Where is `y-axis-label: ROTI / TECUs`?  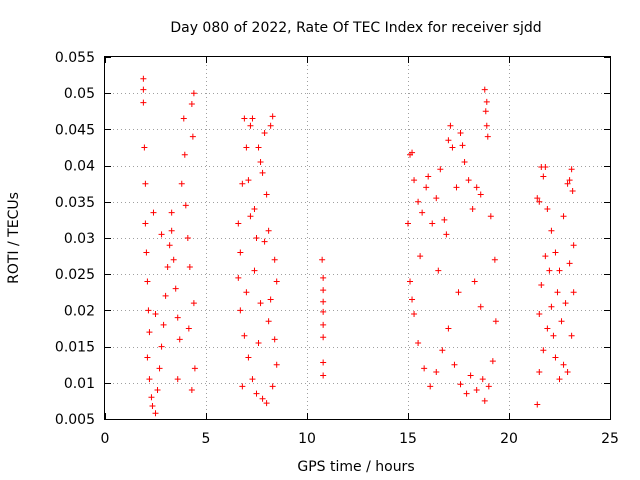 y-axis-label: ROTI / TECUs is located at coordinates (14, 238).